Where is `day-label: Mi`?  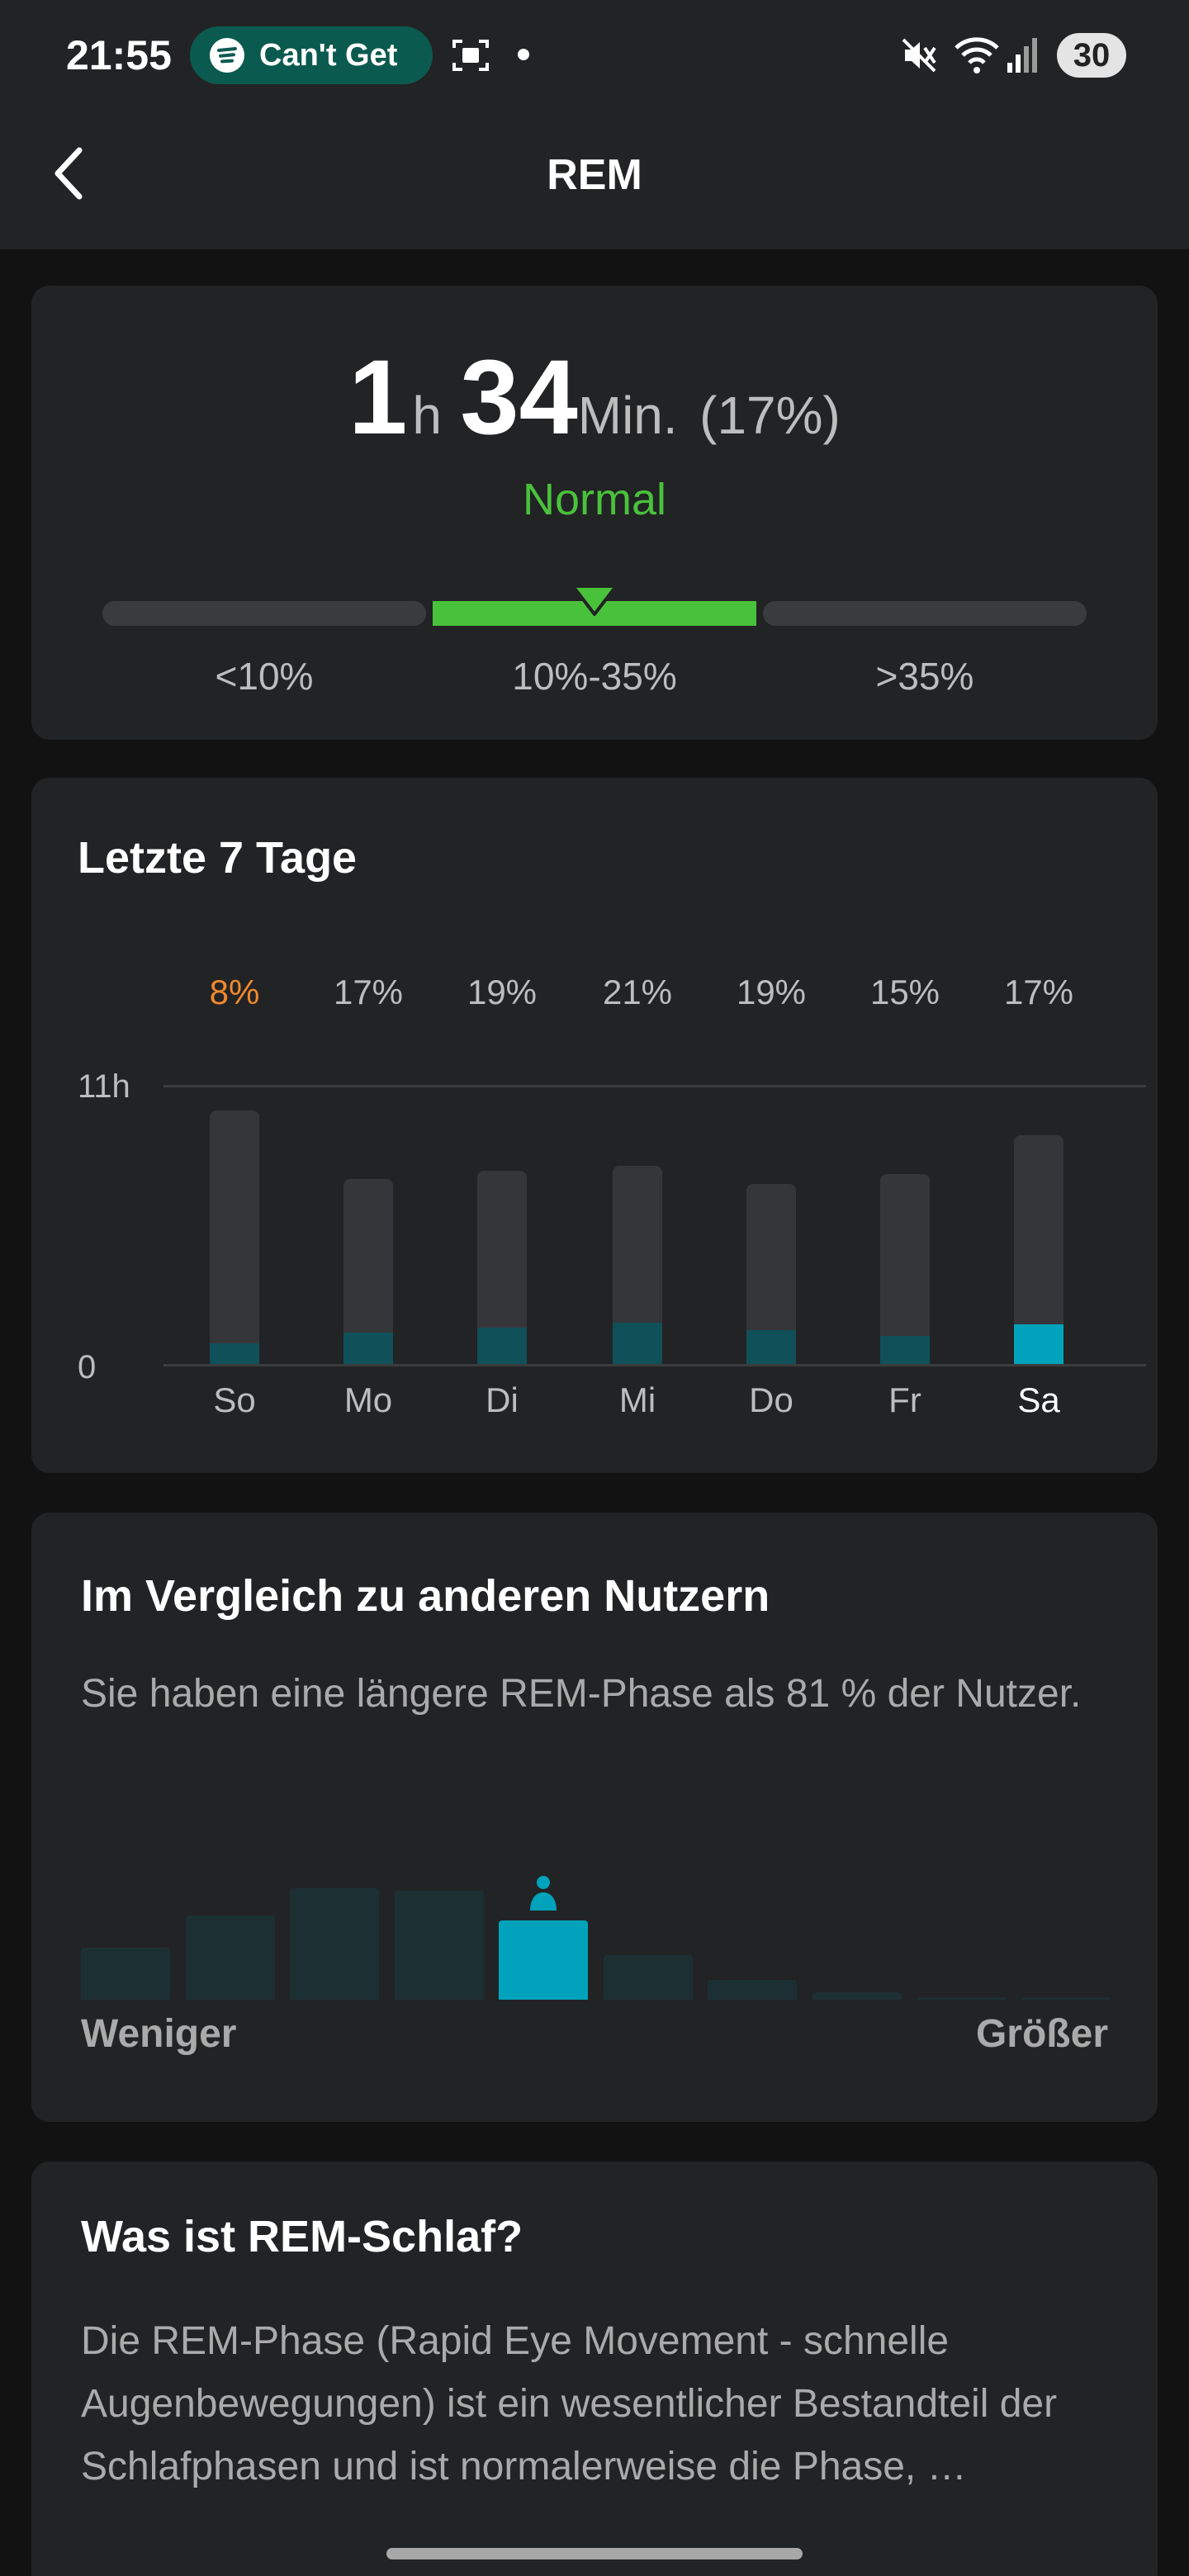
day-label: Mi is located at coordinates (637, 1399).